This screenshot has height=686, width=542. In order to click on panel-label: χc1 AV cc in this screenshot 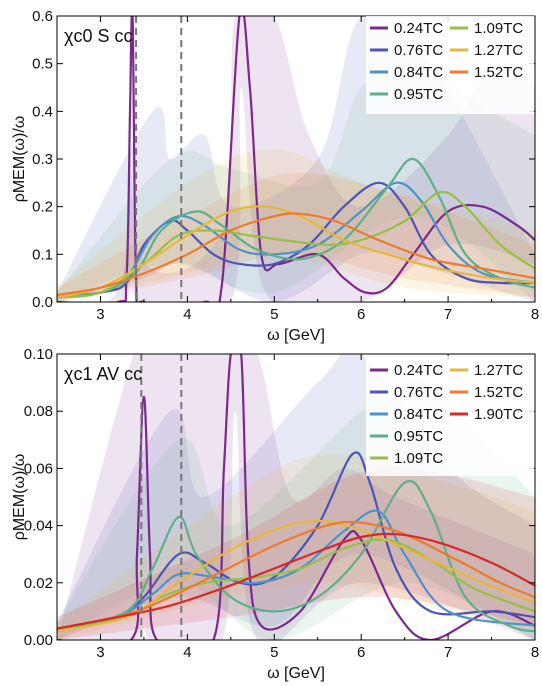, I will do `click(103, 374)`.